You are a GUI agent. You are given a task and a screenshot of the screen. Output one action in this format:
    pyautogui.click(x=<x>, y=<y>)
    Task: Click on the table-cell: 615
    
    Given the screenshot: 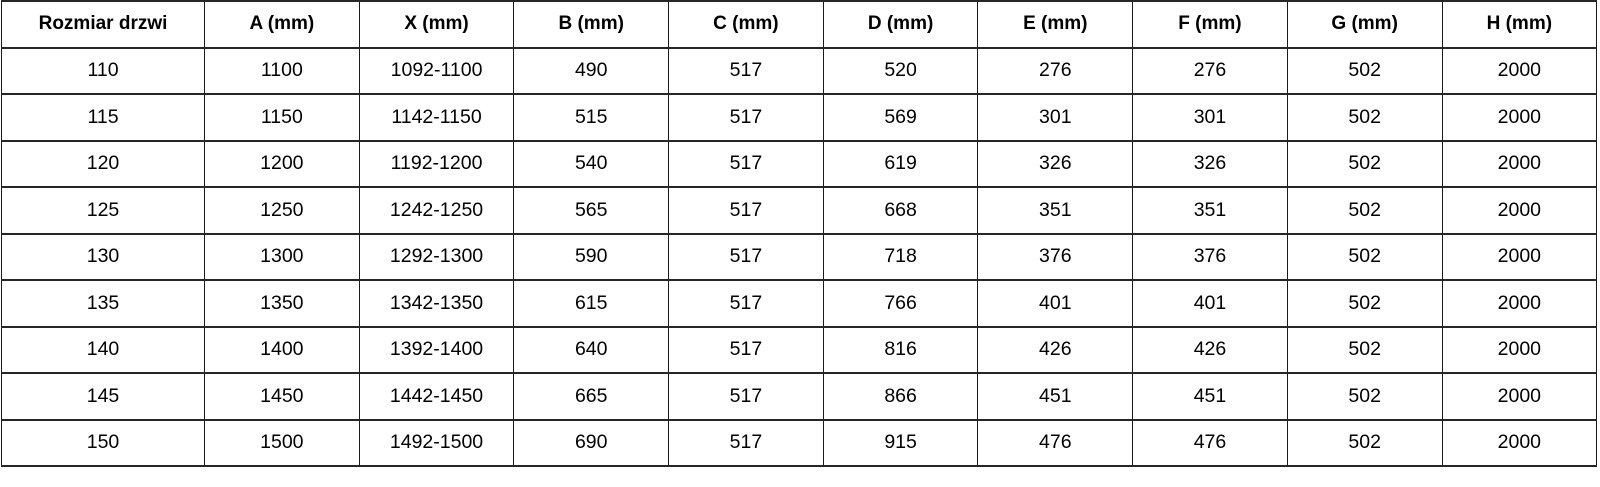 What is the action you would take?
    pyautogui.click(x=591, y=303)
    